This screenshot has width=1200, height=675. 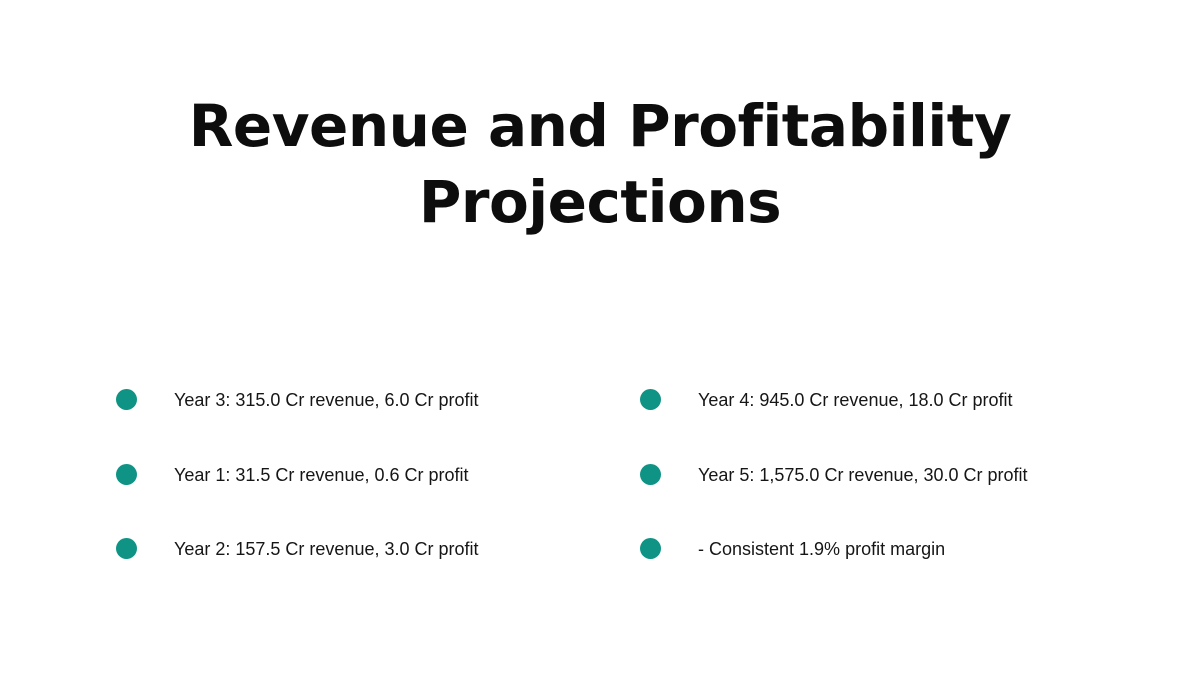 I want to click on bullet-item: Year 4: 945.0 Cr revenue, 18.0 Cr profit, so click(x=888, y=413).